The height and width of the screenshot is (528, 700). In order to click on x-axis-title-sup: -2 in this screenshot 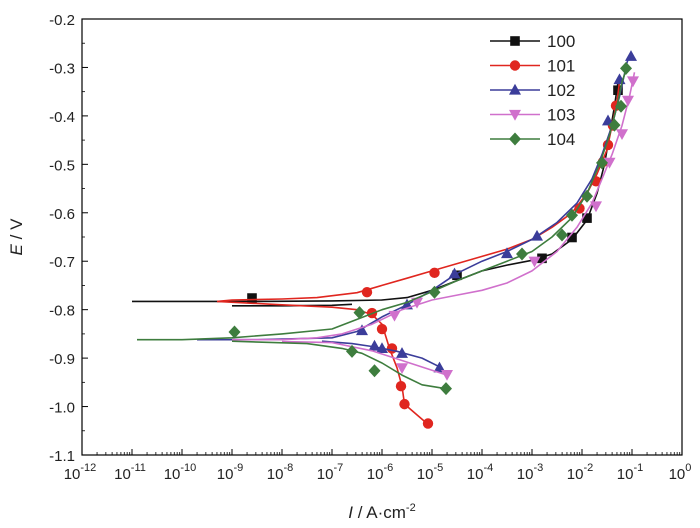, I will do `click(411, 508)`.